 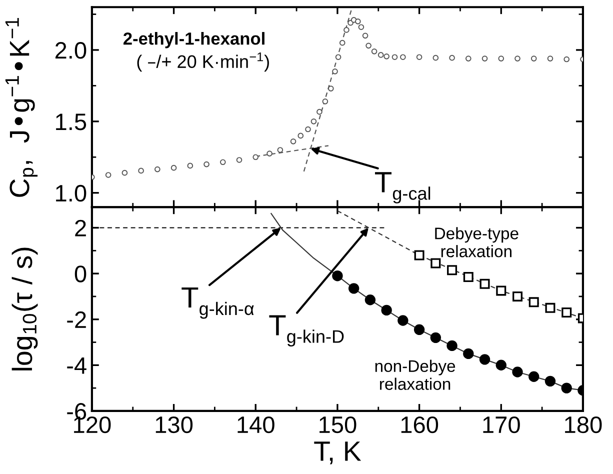 I want to click on text: ( –/+ 20 K·min$^{−1}$), so click(x=203, y=62).